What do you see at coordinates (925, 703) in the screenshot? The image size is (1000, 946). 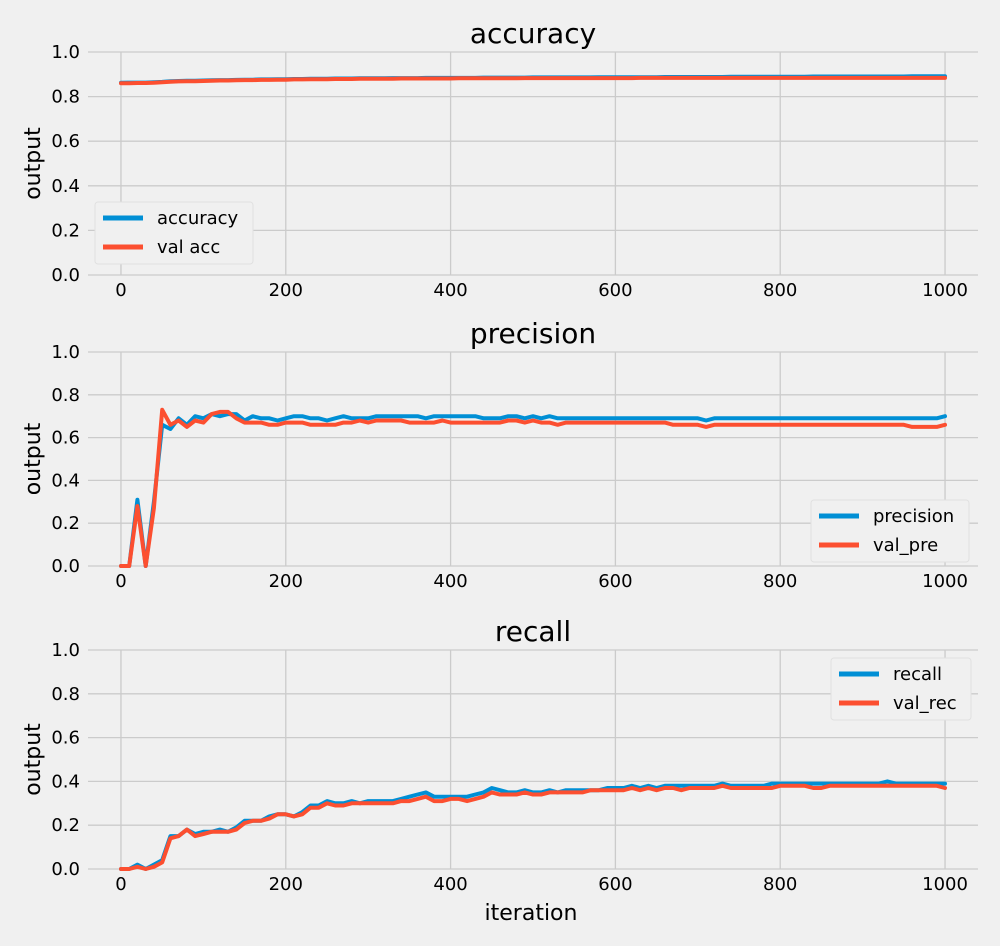 I see `legend-label: val_rec` at bounding box center [925, 703].